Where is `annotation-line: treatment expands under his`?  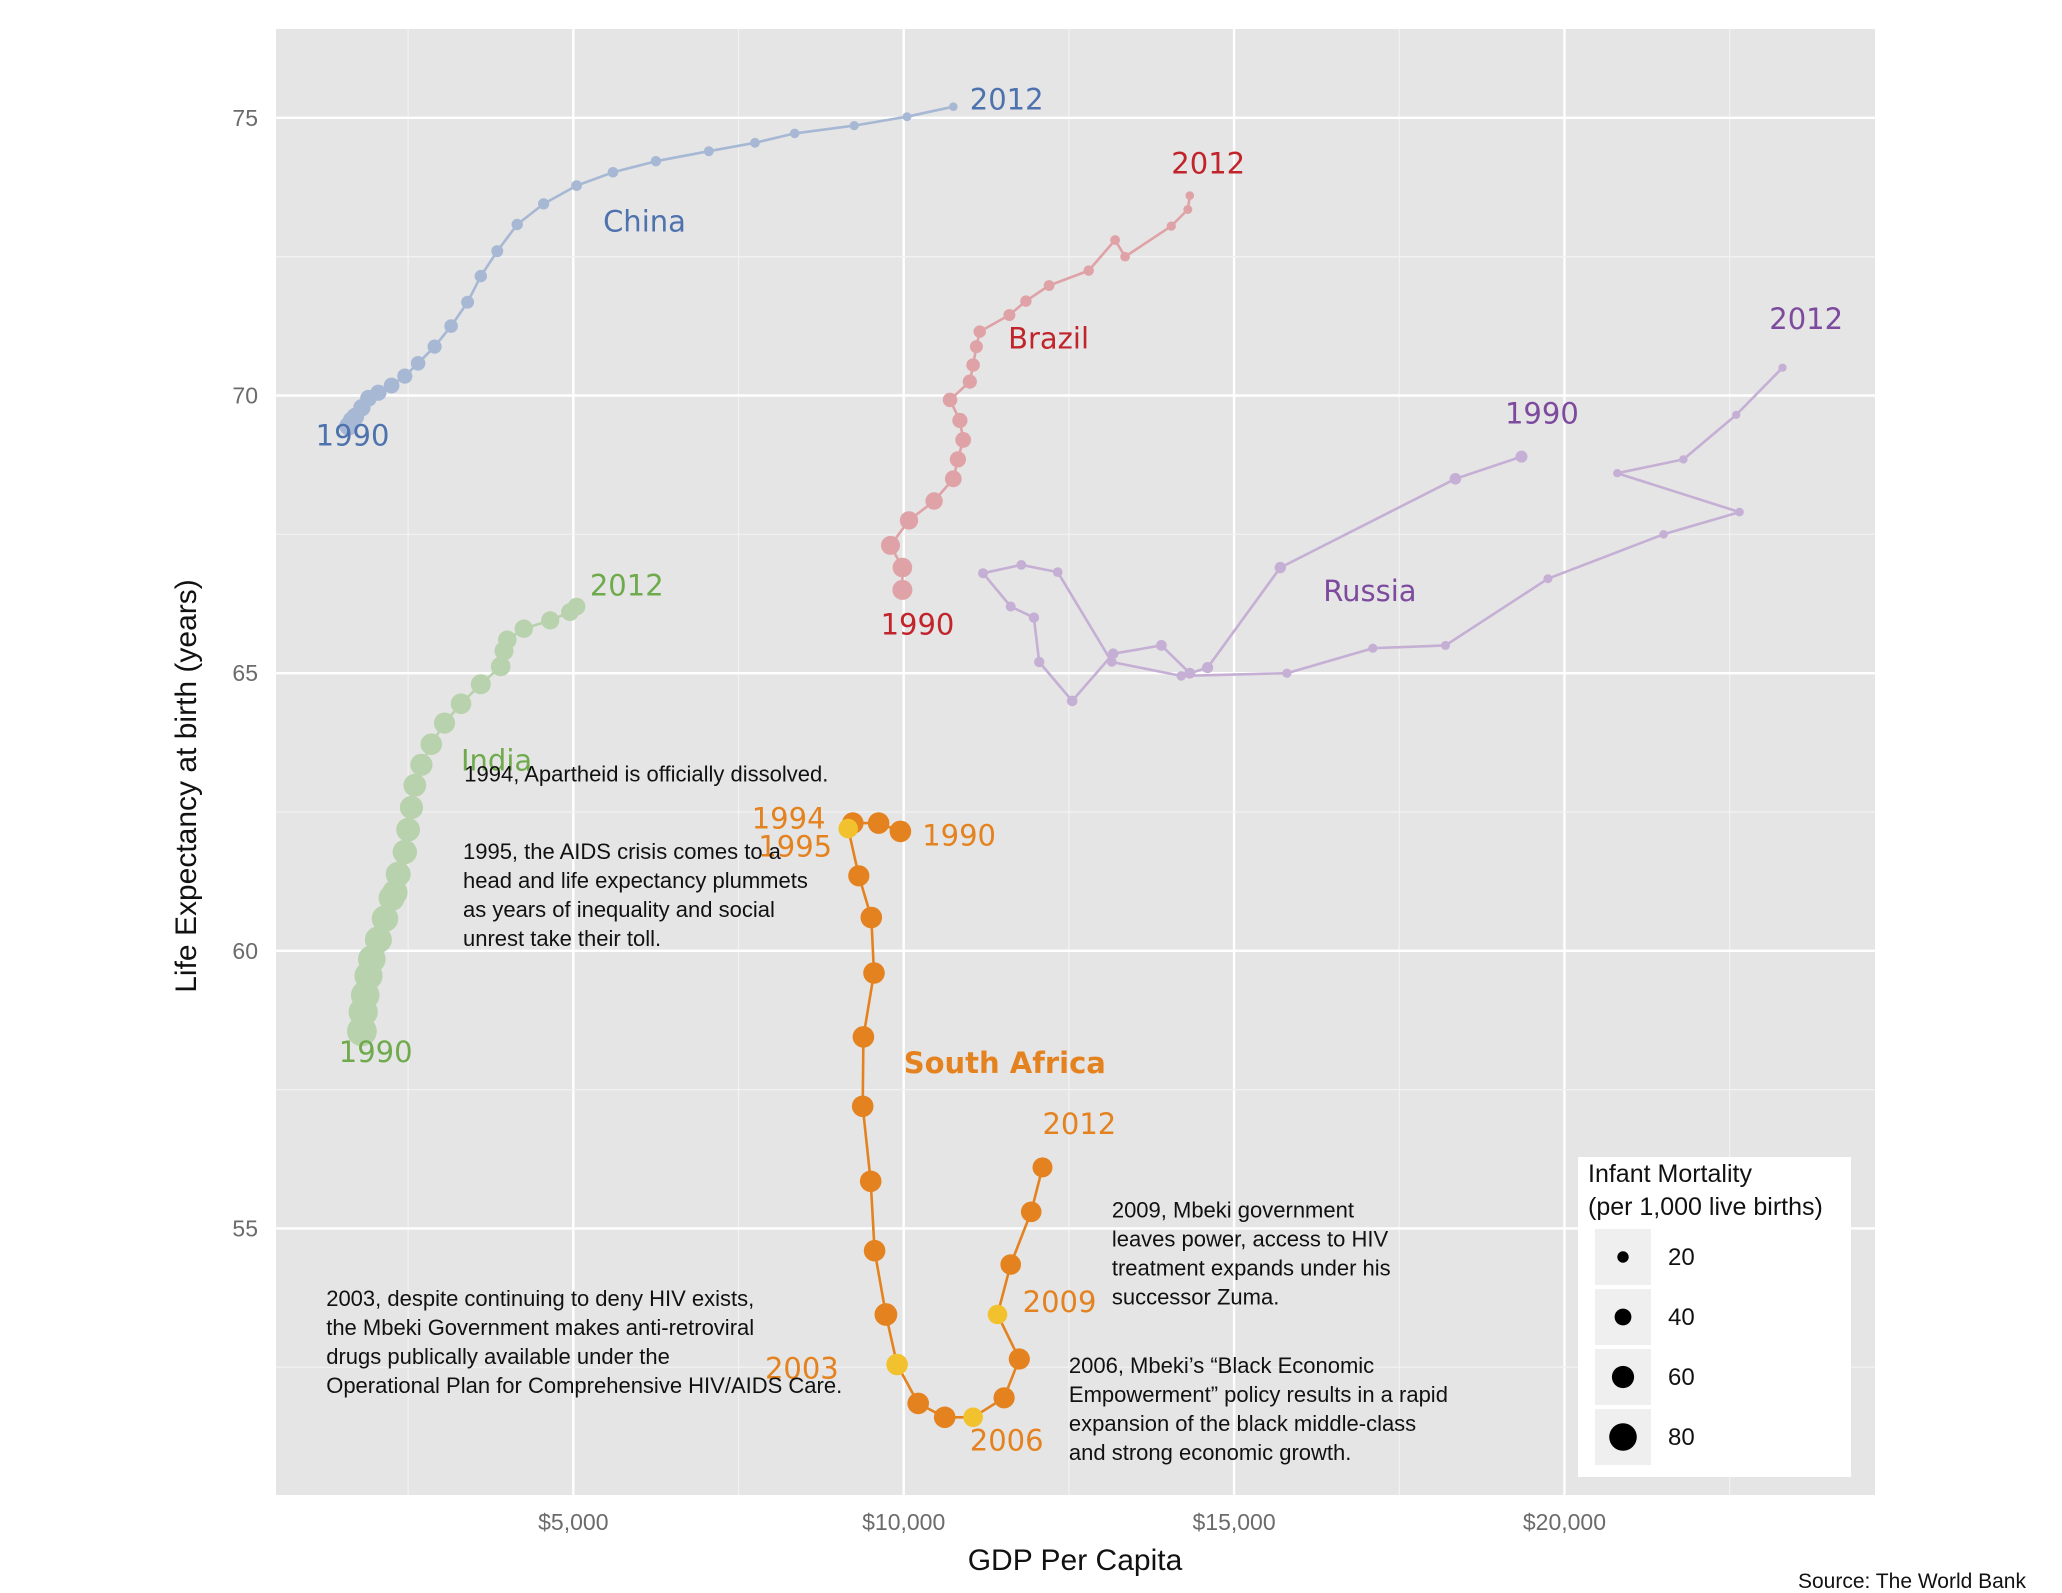
annotation-line: treatment expands under his is located at coordinates (1251, 1267).